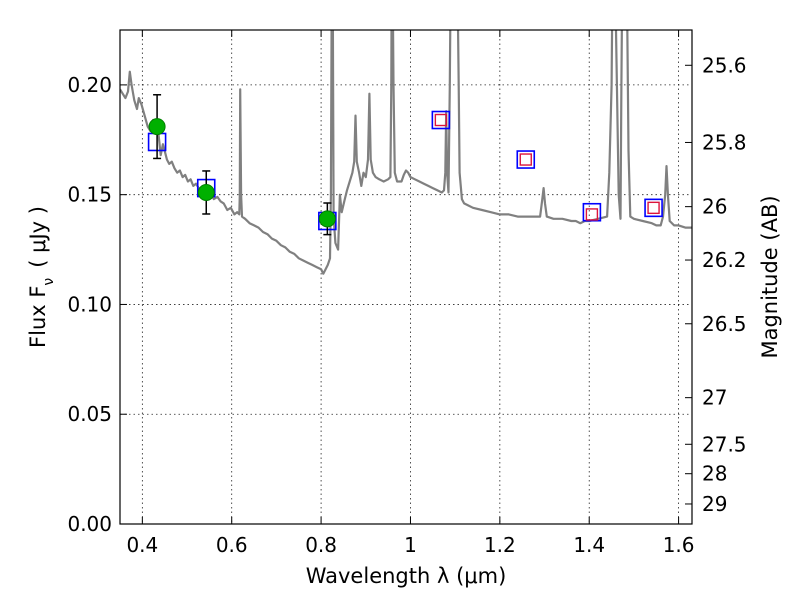 This screenshot has height=600, width=800. I want to click on magnitude-tick-label: 27.5, so click(724, 444).